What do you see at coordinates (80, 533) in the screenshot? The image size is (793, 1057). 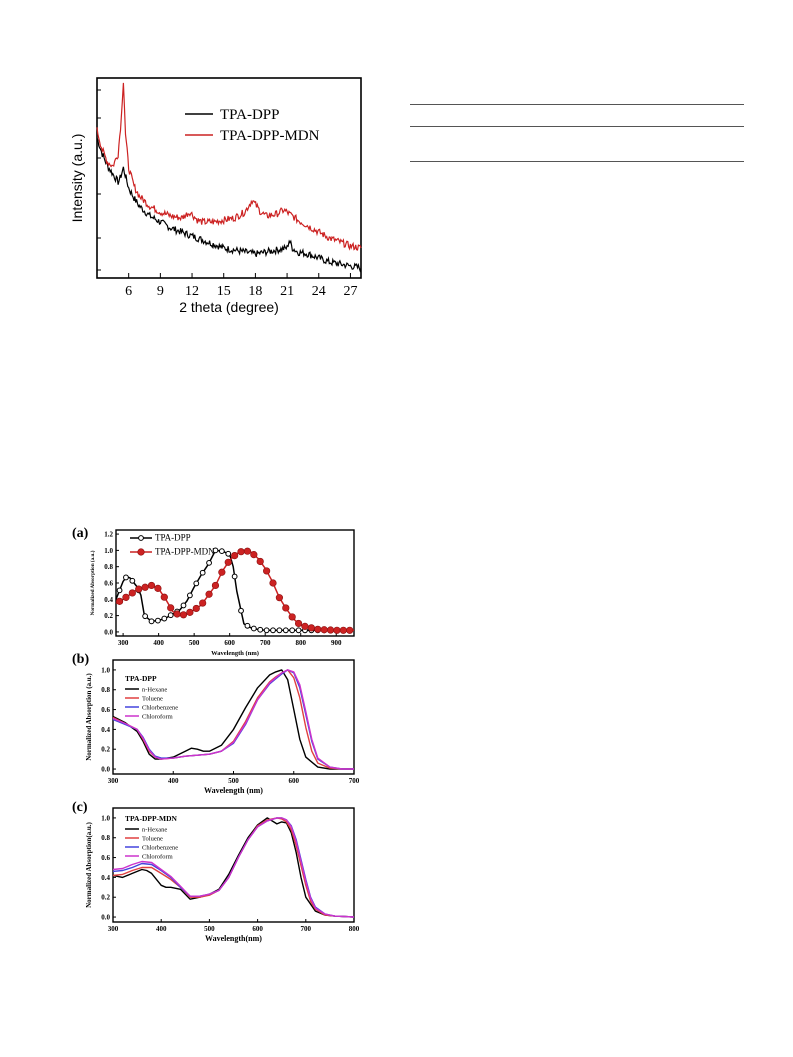 I see `panel-a-label: (a)` at bounding box center [80, 533].